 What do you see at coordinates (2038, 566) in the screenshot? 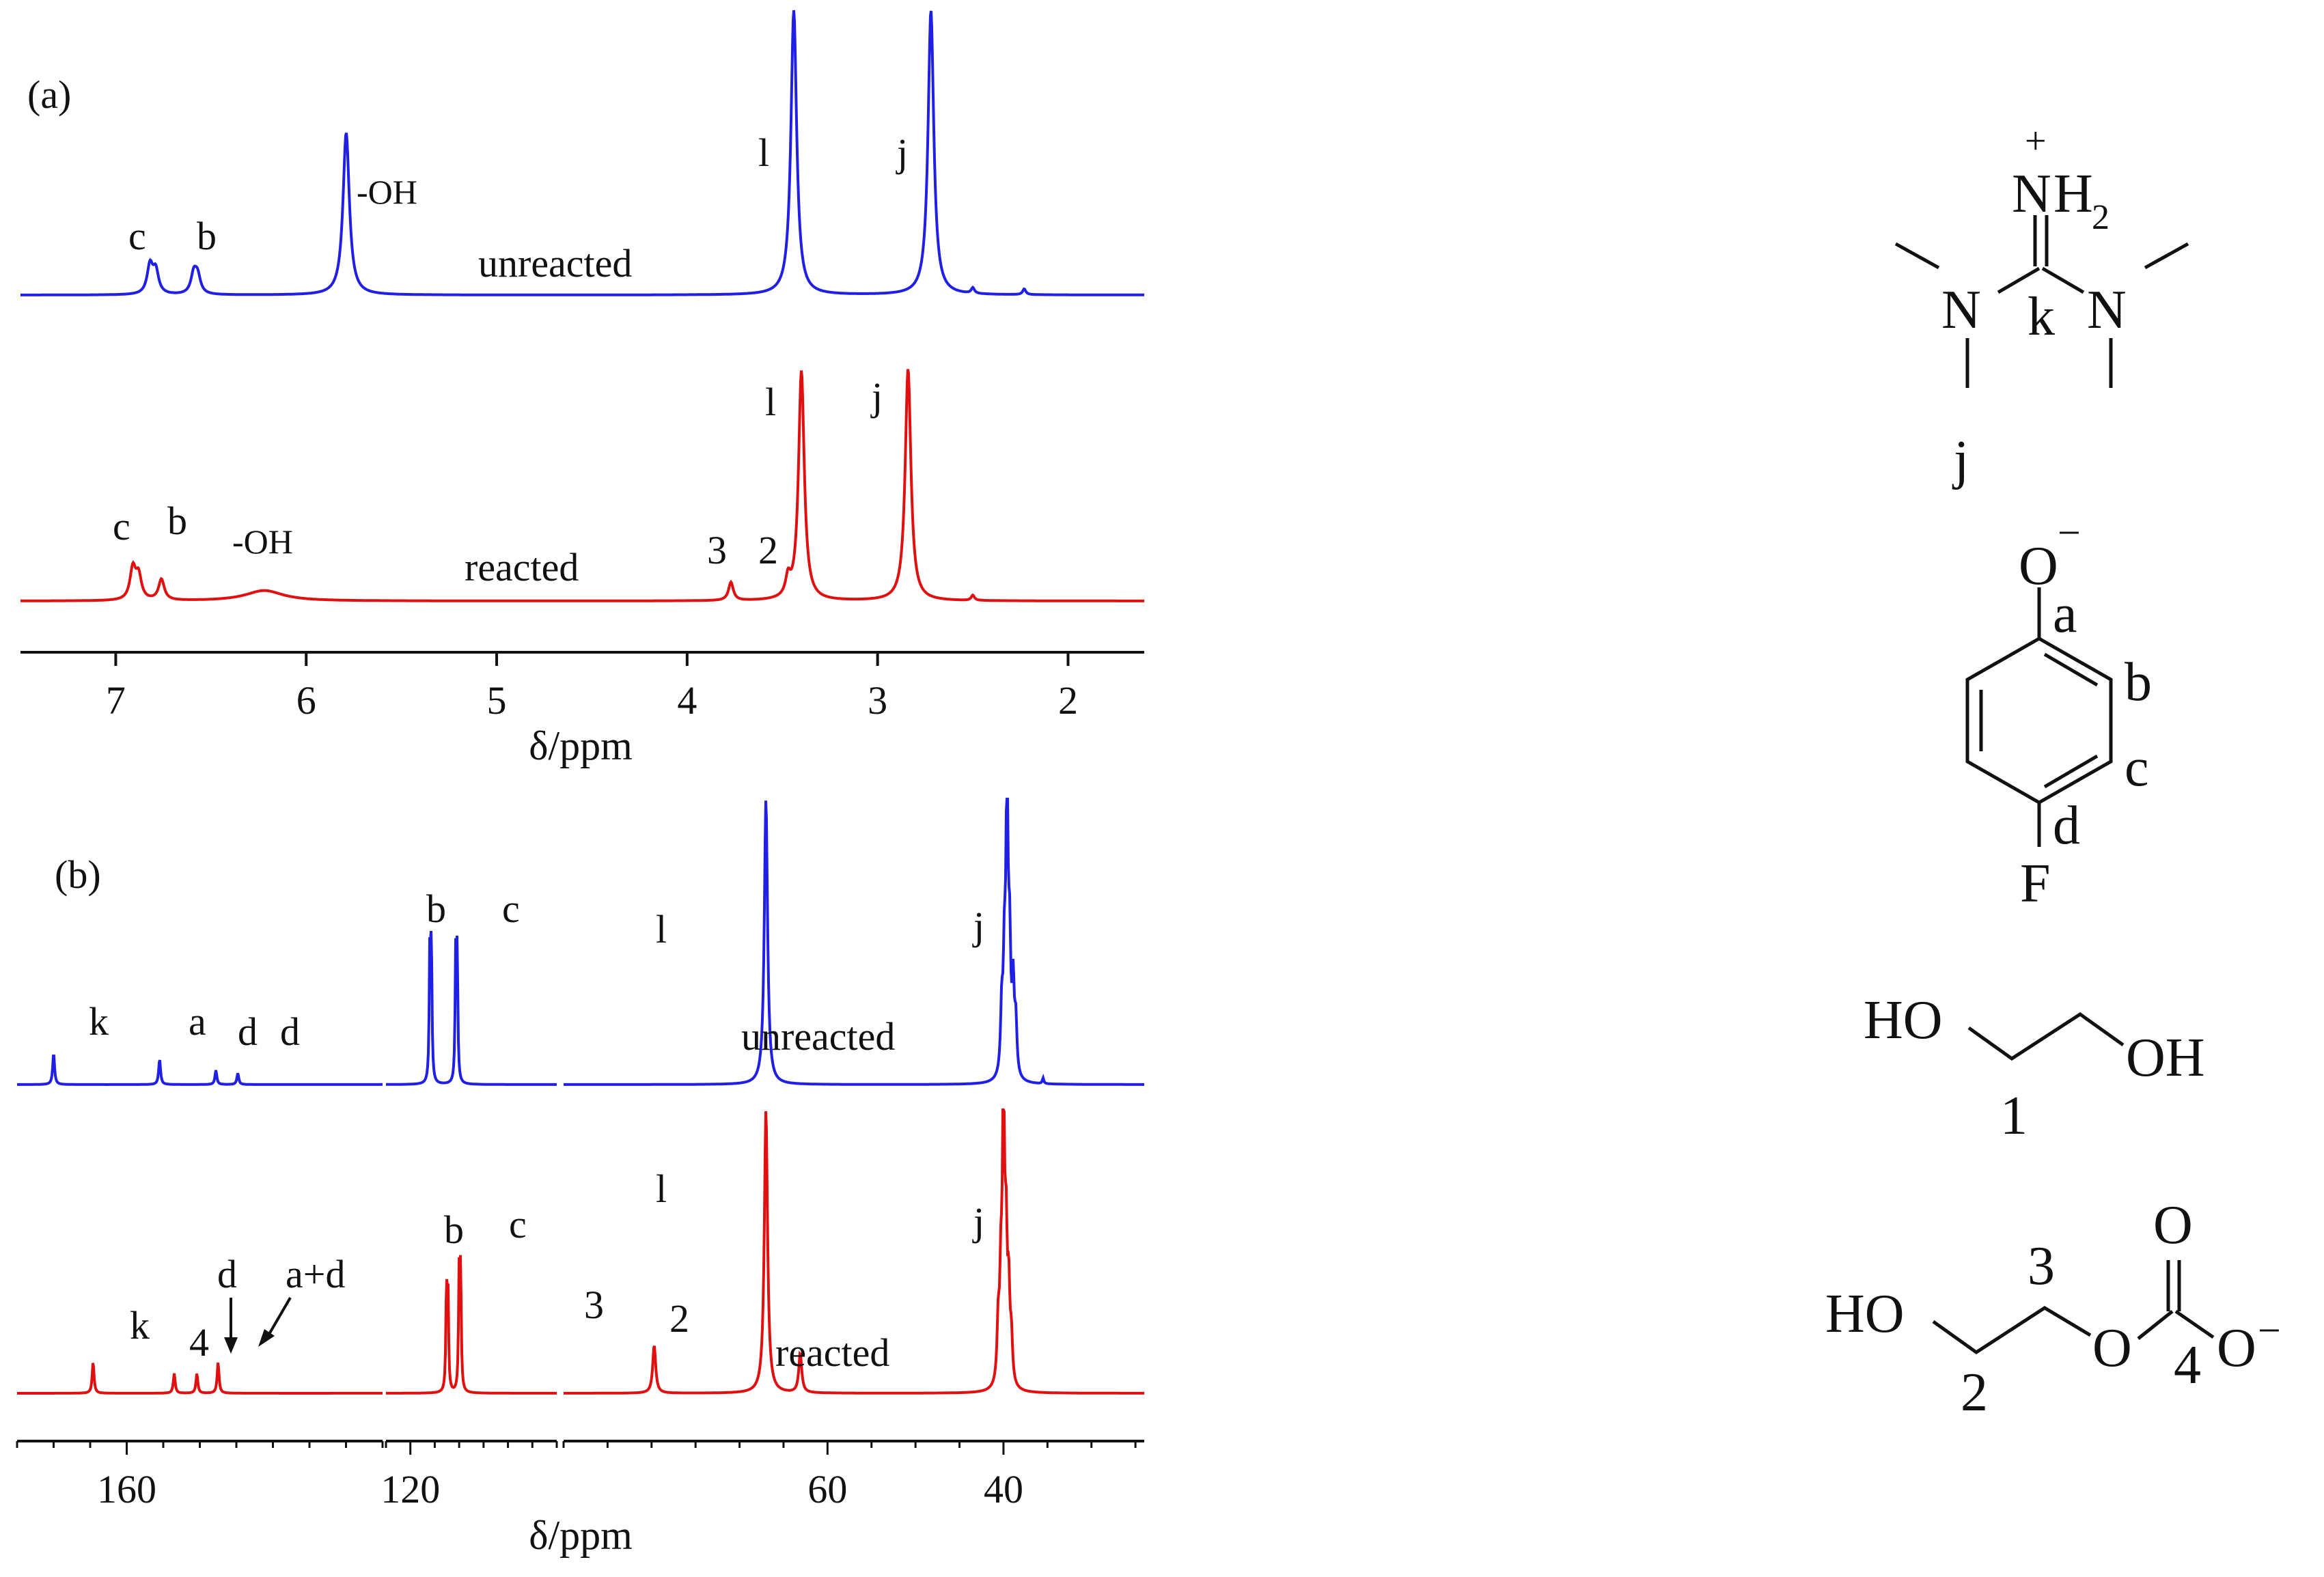
I see `phen-o: O` at bounding box center [2038, 566].